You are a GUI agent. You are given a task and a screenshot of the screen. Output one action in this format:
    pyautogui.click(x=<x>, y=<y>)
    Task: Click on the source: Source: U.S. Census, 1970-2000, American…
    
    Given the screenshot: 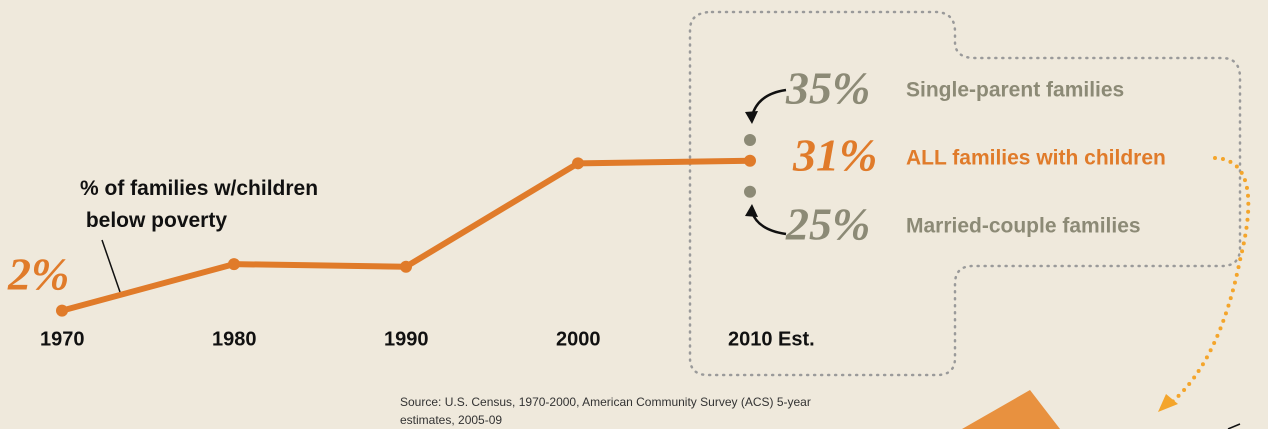 What is the action you would take?
    pyautogui.click(x=605, y=402)
    